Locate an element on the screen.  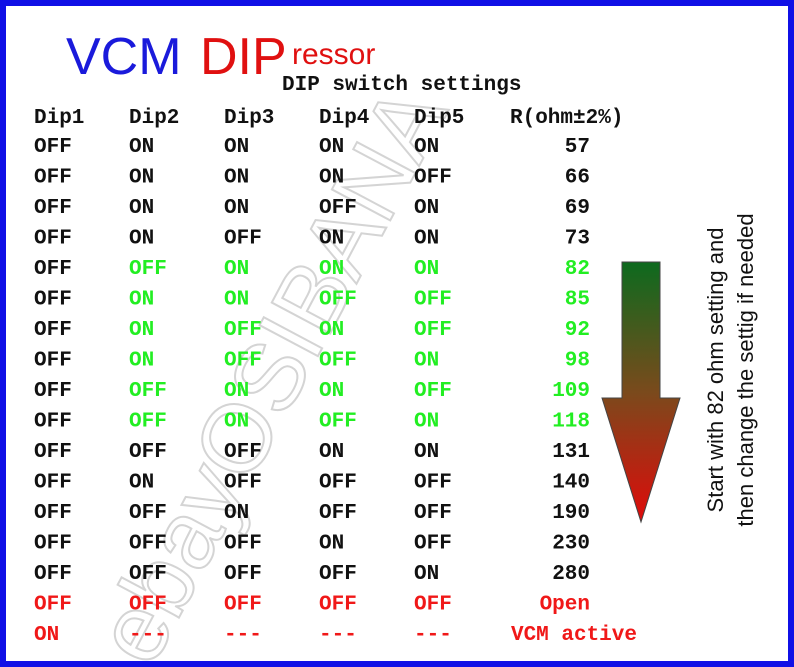
resistance-cell: 140 is located at coordinates (571, 483).